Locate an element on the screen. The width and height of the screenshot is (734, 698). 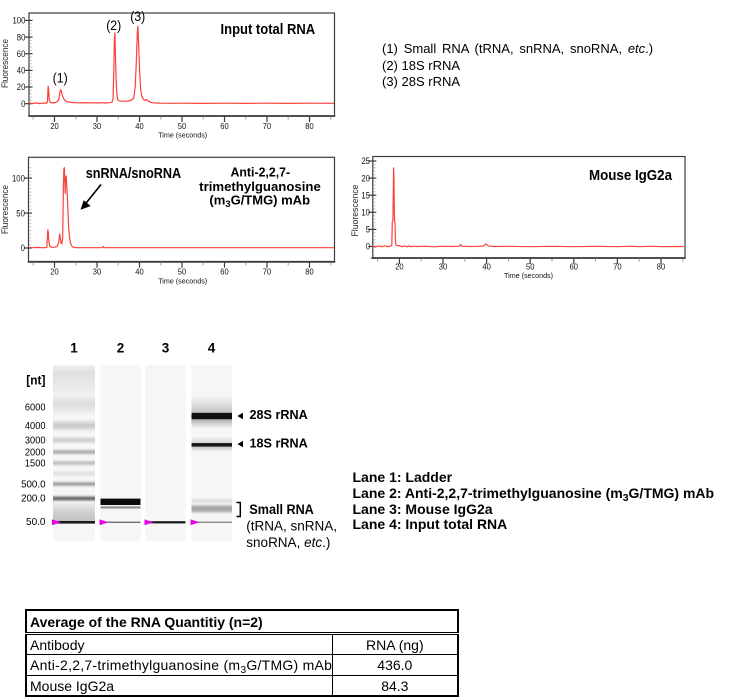
svg-text: 3 is located at coordinates (166, 347).